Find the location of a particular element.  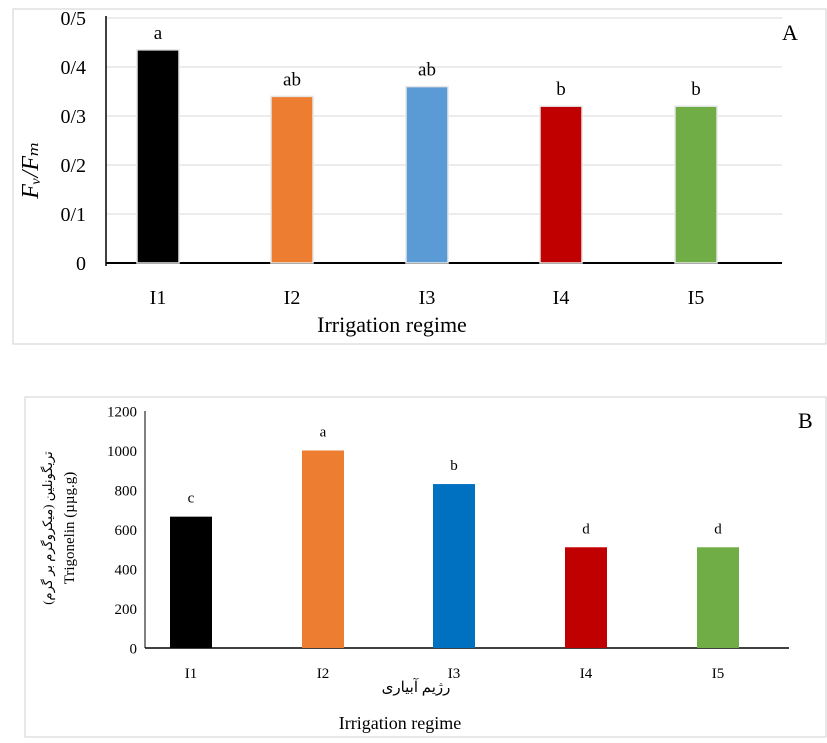

b-ytick-label: 800 is located at coordinates (126, 491).